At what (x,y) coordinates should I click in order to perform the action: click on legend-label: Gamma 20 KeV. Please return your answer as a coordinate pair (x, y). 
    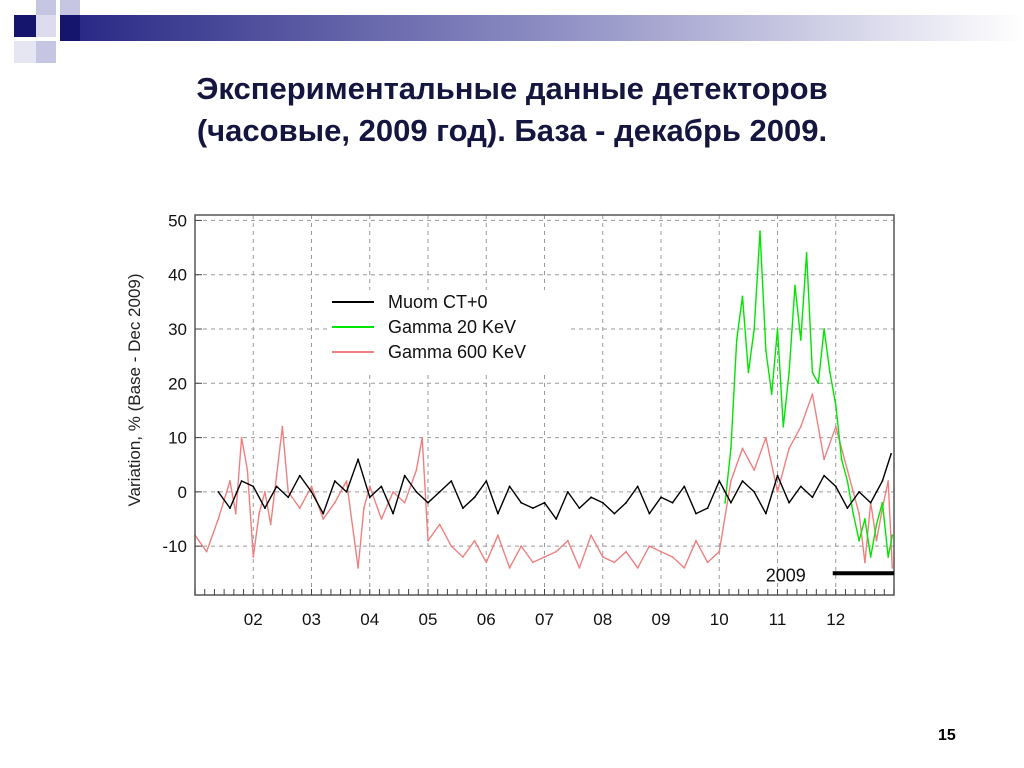
    Looking at the image, I should click on (452, 327).